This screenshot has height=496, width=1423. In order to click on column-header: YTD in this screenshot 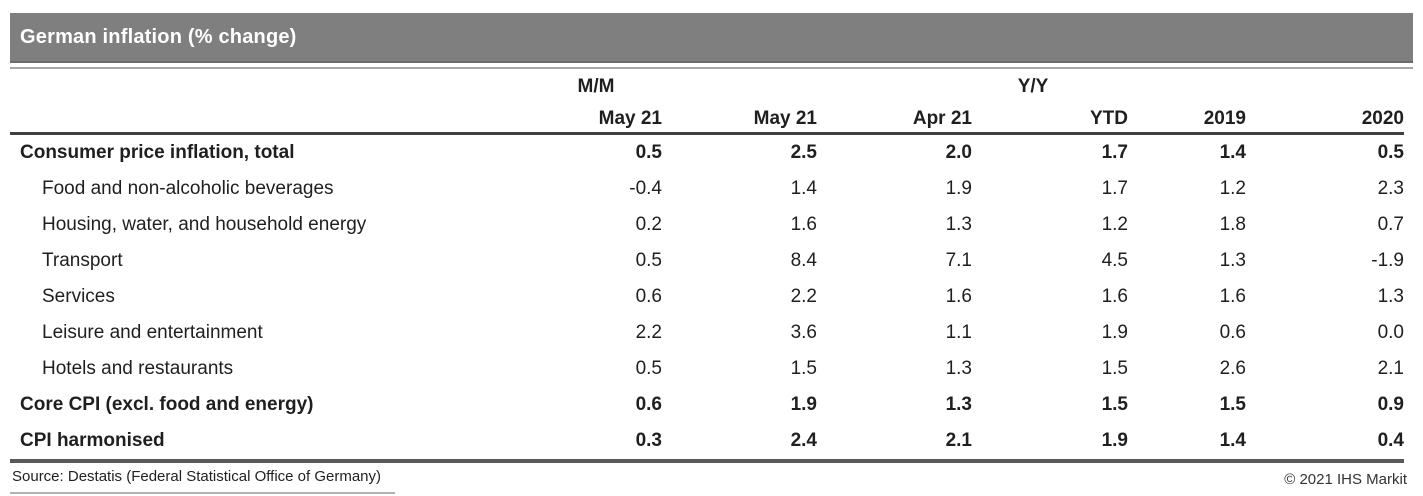, I will do `click(1109, 118)`.